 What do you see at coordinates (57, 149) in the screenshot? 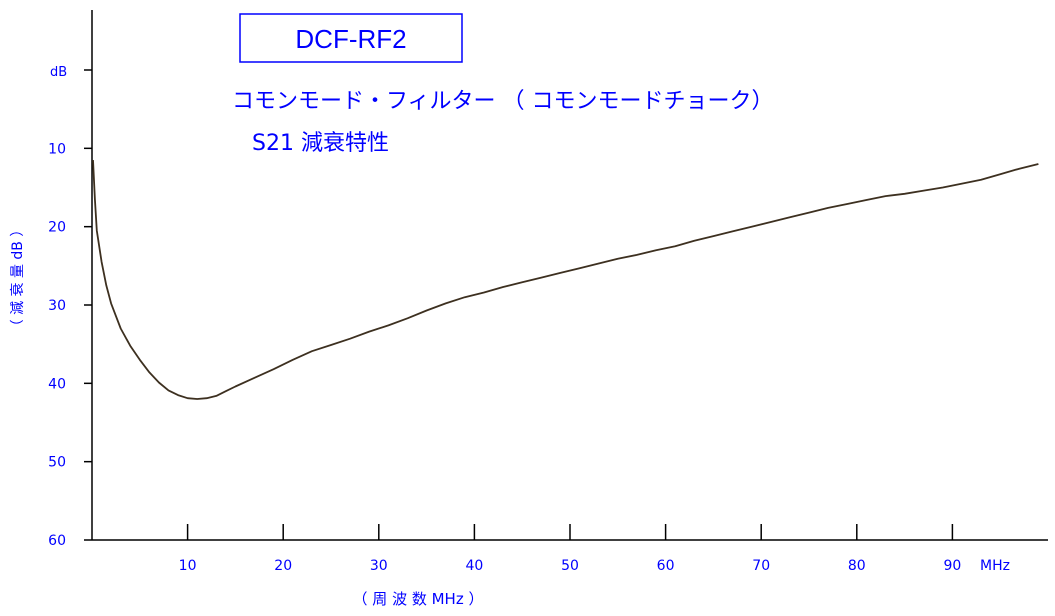
I see `y-tick-label: 10` at bounding box center [57, 149].